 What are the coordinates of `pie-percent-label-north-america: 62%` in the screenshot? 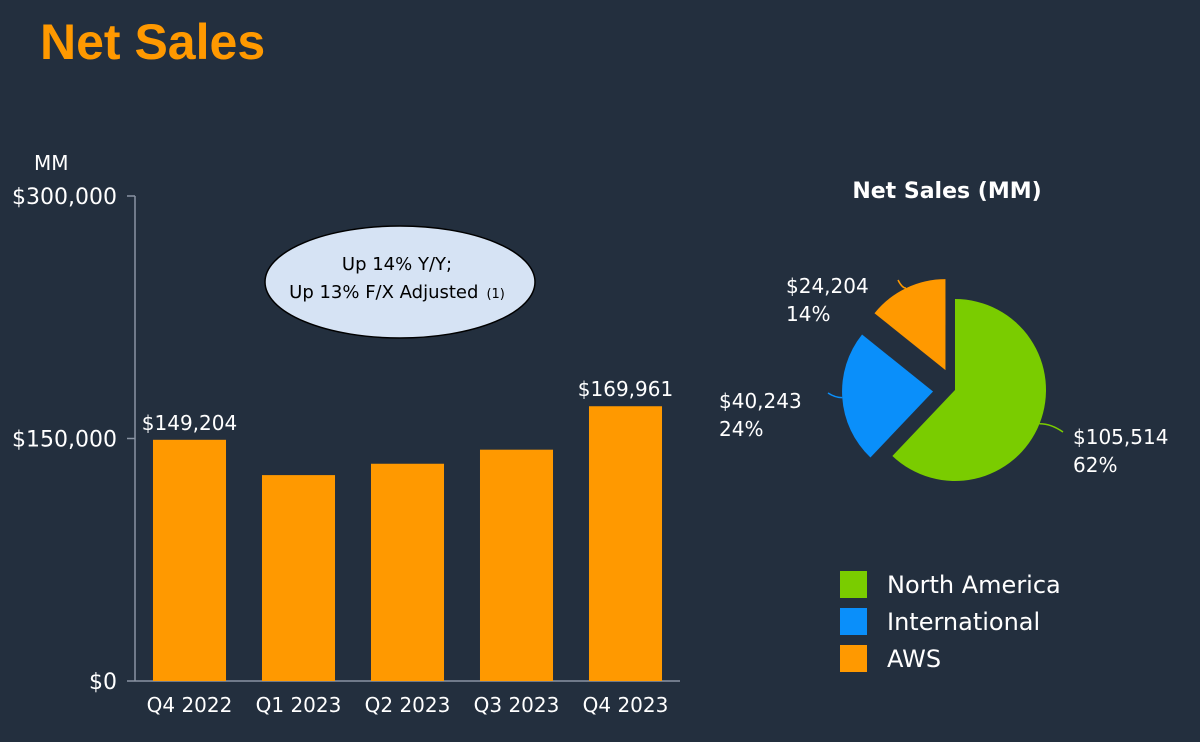 It's located at (1095, 465).